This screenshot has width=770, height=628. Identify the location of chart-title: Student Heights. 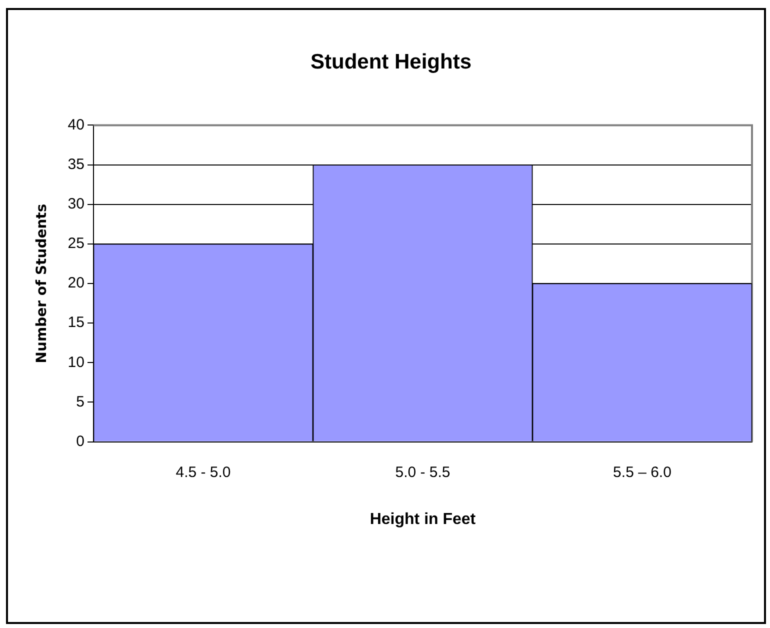
(391, 62).